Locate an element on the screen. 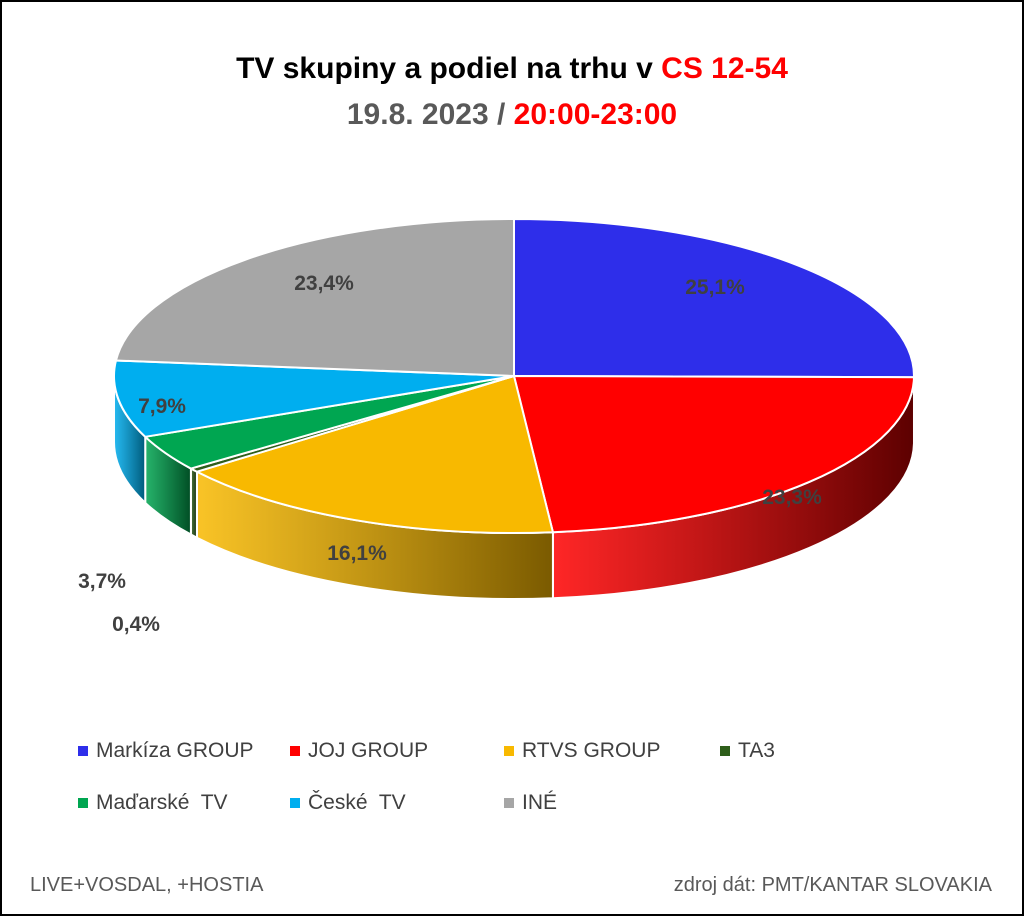  legend-item-joj-group: JOJ GROUP is located at coordinates (359, 751).